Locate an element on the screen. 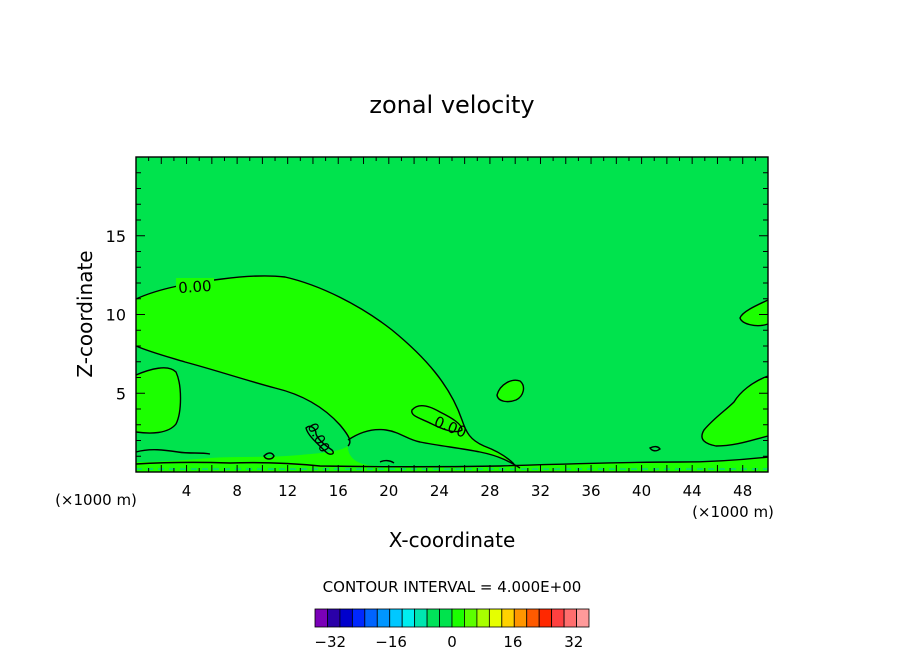 This screenshot has width=904, height=654. x-tick-label: 20 is located at coordinates (388, 491).